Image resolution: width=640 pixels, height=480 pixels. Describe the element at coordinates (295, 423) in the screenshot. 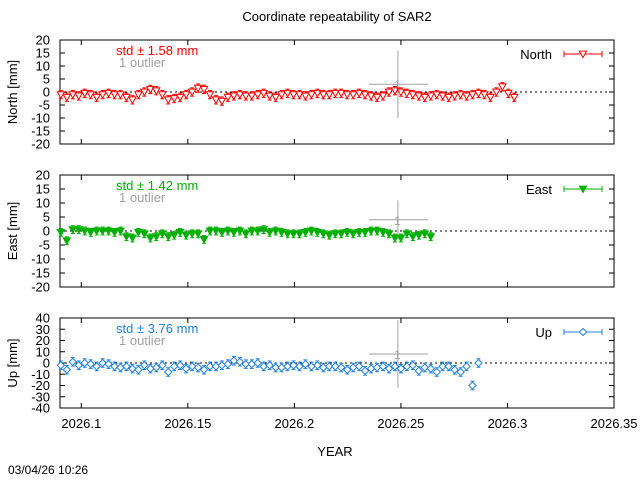

I see `x-tick-label: 2026.2` at that location.